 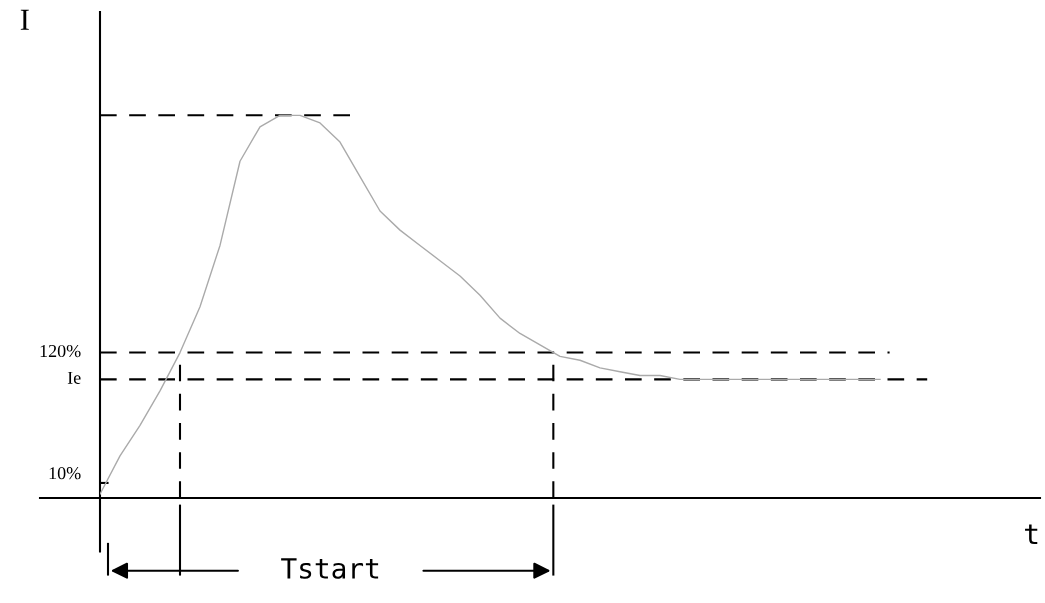 What do you see at coordinates (74, 377) in the screenshot?
I see `text: Ie` at bounding box center [74, 377].